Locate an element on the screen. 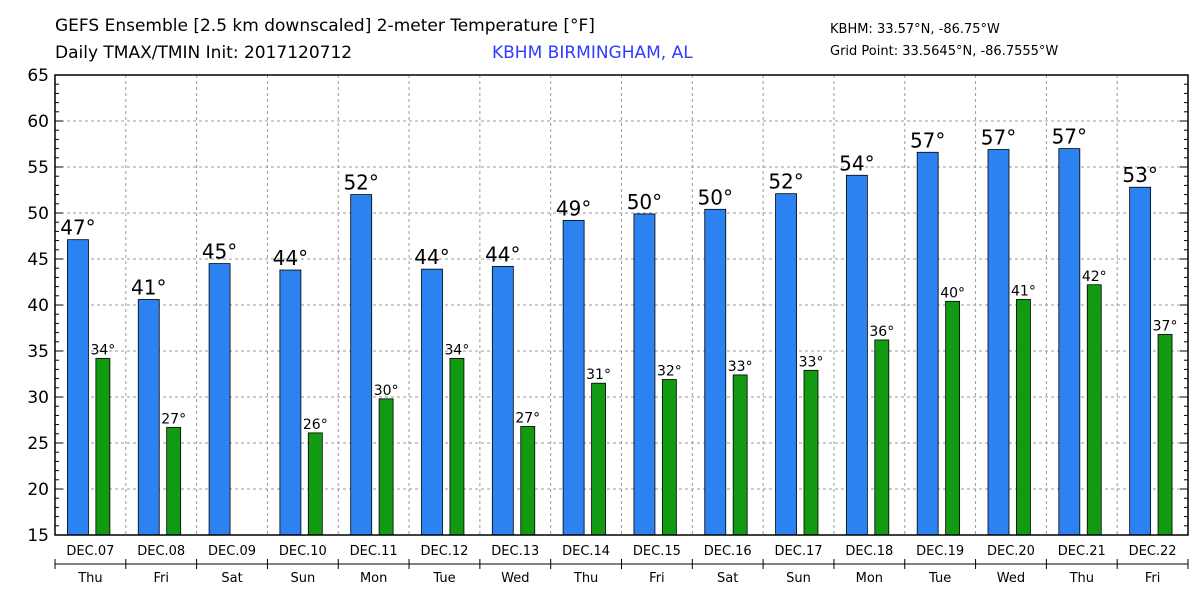 The width and height of the screenshot is (1200, 600). y-tick-label: 20 is located at coordinates (38, 490).